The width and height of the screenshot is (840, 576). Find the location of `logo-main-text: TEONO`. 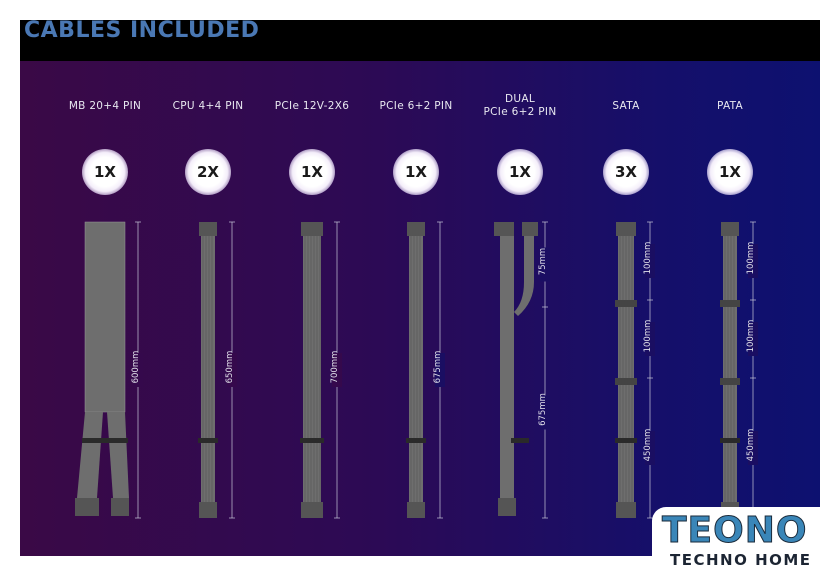

logo-main-text: TEONO is located at coordinates (734, 531).